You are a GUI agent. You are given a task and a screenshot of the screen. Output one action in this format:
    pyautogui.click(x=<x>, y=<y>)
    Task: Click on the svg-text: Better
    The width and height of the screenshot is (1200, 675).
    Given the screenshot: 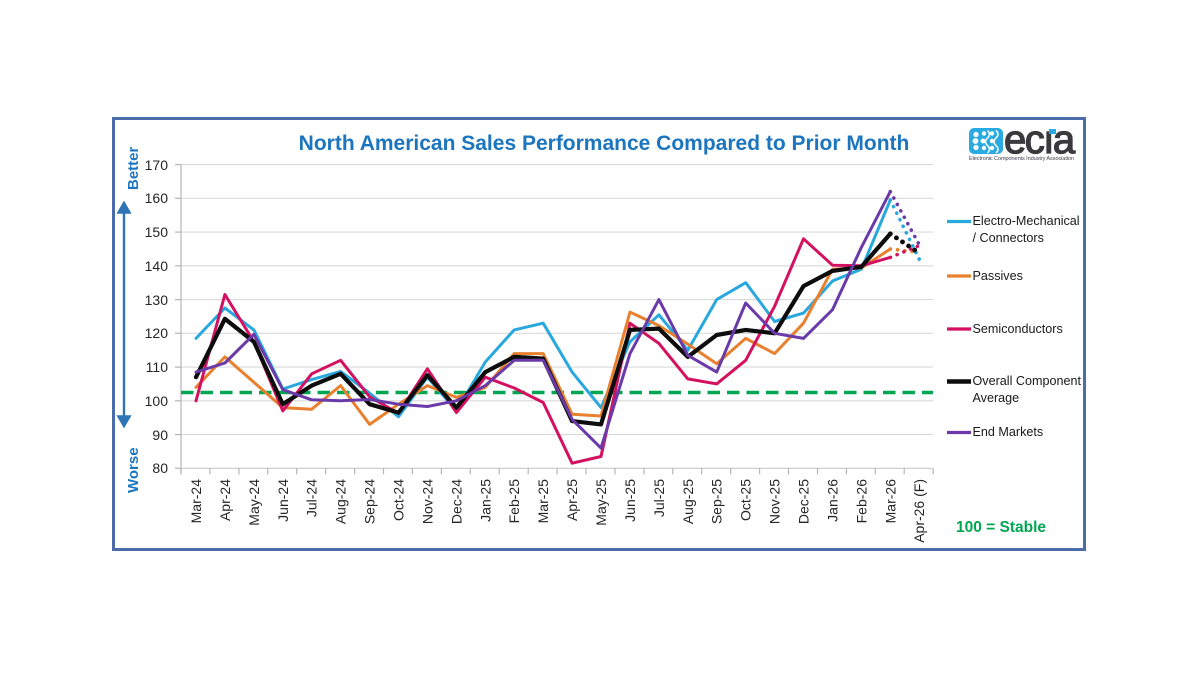 What is the action you would take?
    pyautogui.click(x=133, y=168)
    